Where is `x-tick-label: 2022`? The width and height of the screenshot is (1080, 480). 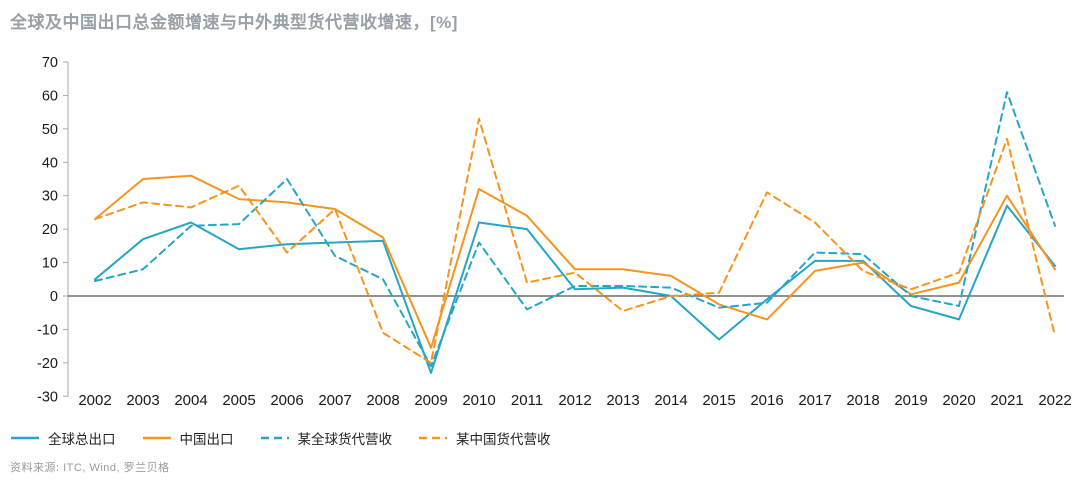
x-tick-label: 2022 is located at coordinates (1054, 400).